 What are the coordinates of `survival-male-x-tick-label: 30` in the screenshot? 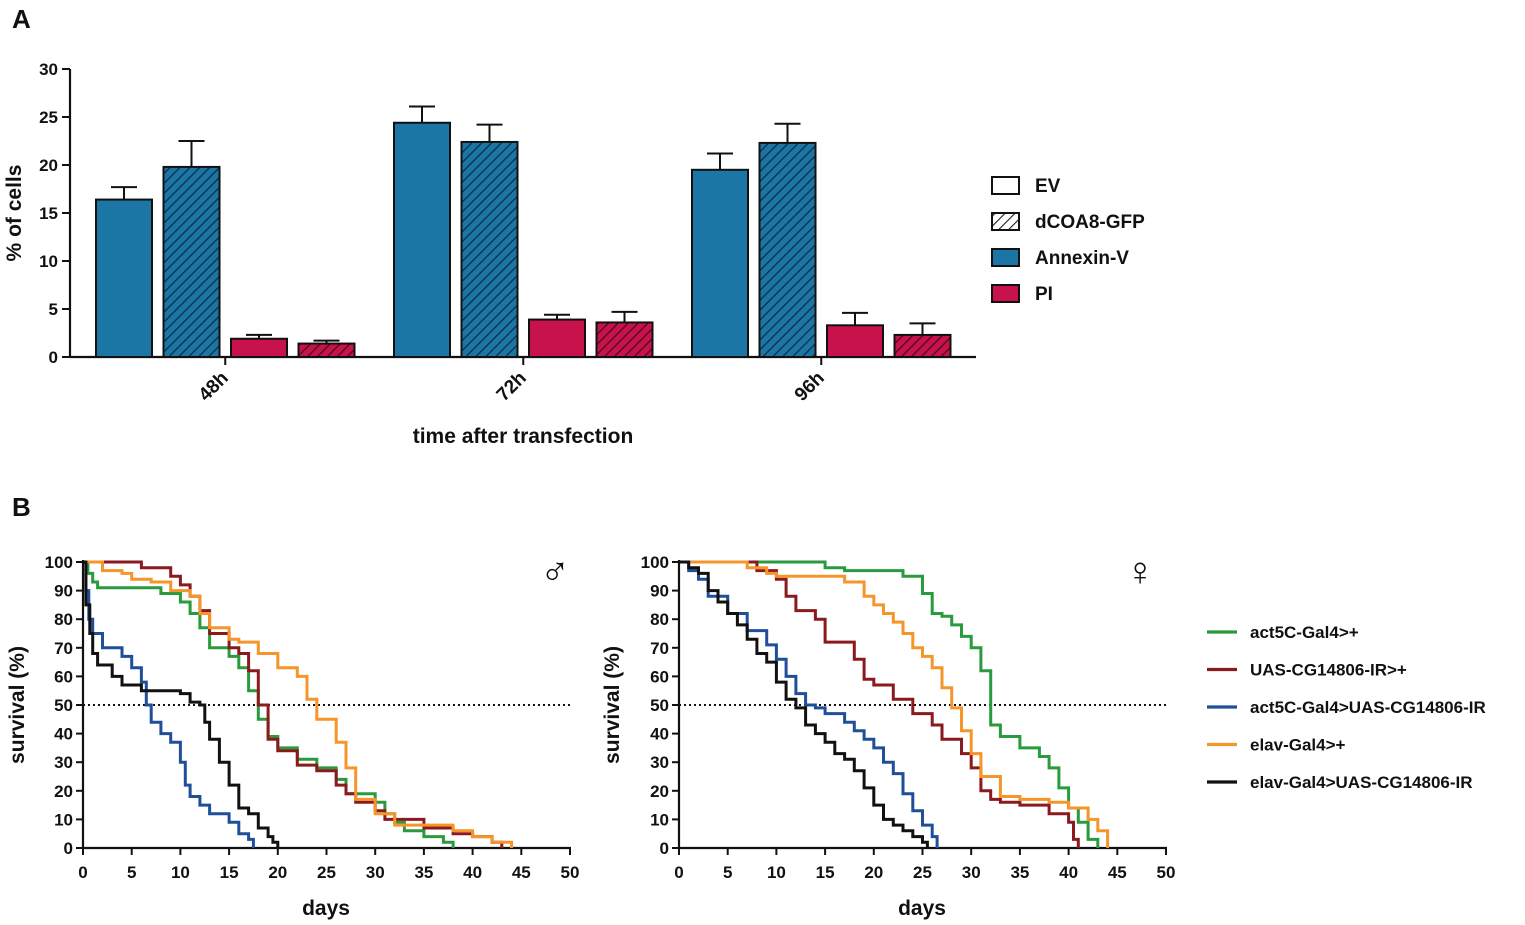 It's located at (375, 872).